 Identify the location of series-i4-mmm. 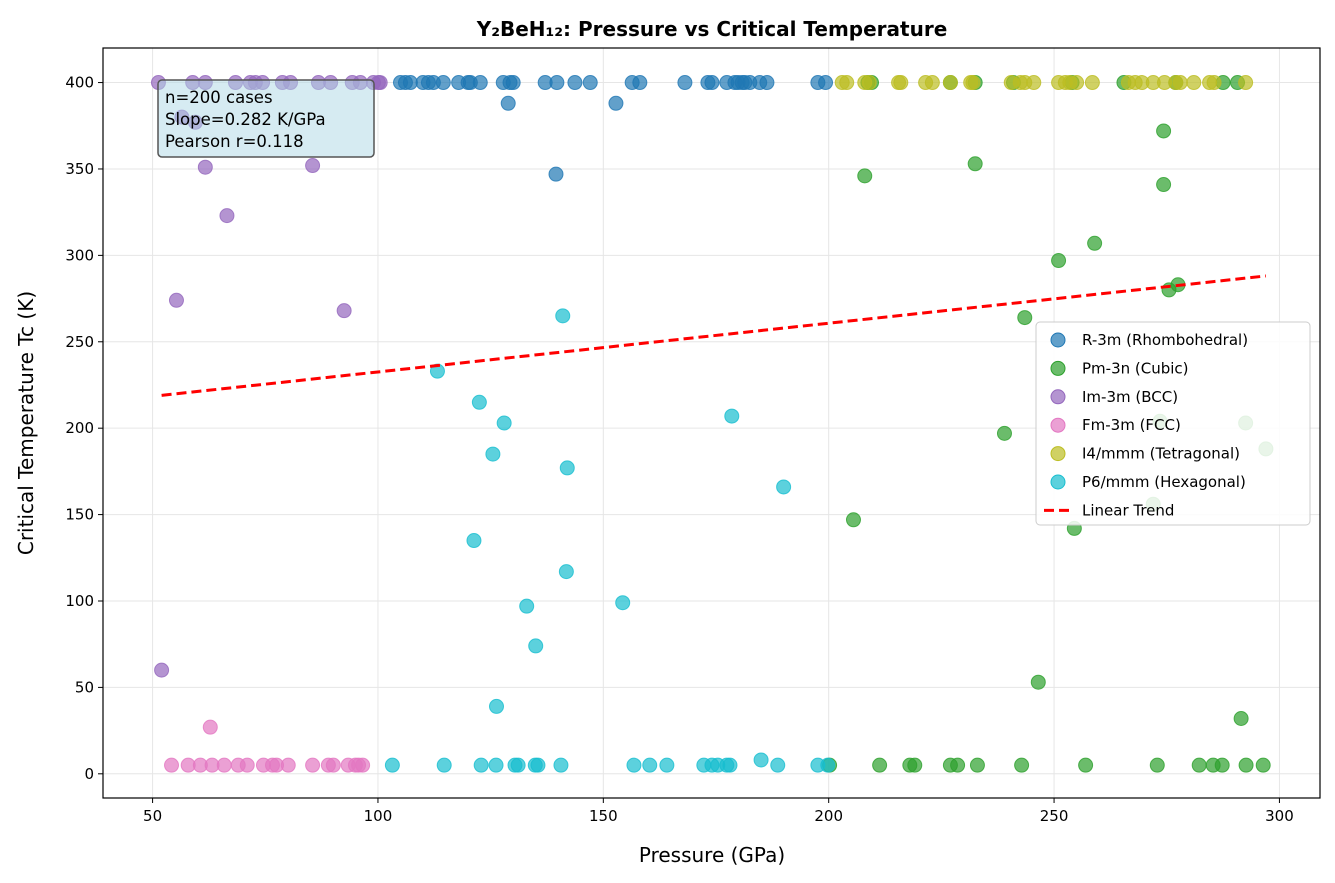
(1044, 83).